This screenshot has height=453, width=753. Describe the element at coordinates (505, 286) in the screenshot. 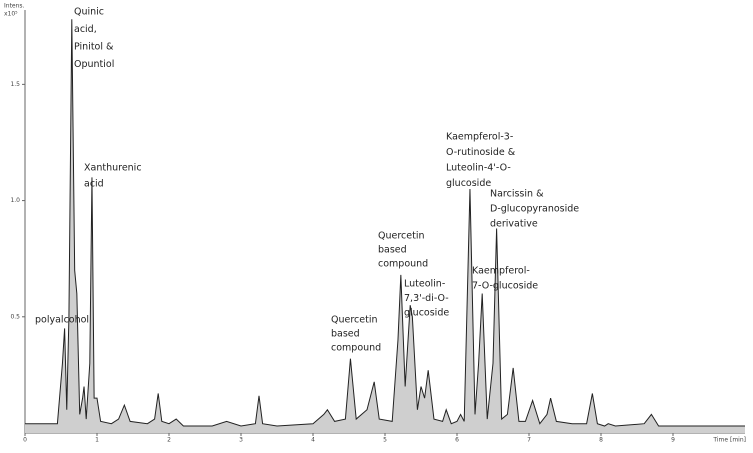

I see `peak-annotation: 7-O-glucoside` at that location.